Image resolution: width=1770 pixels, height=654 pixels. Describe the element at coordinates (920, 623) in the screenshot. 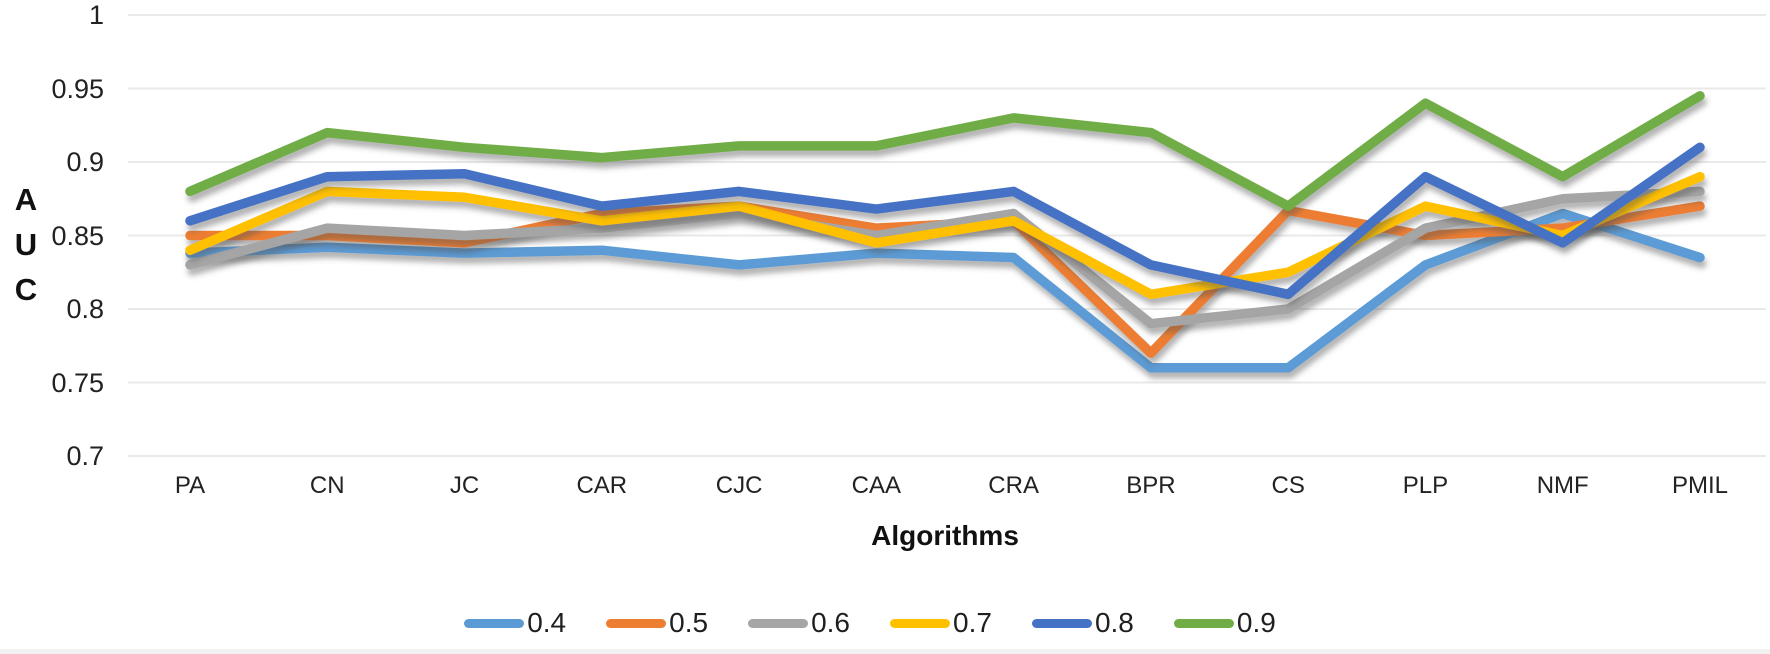

I see `legend-swatch-0.7` at that location.